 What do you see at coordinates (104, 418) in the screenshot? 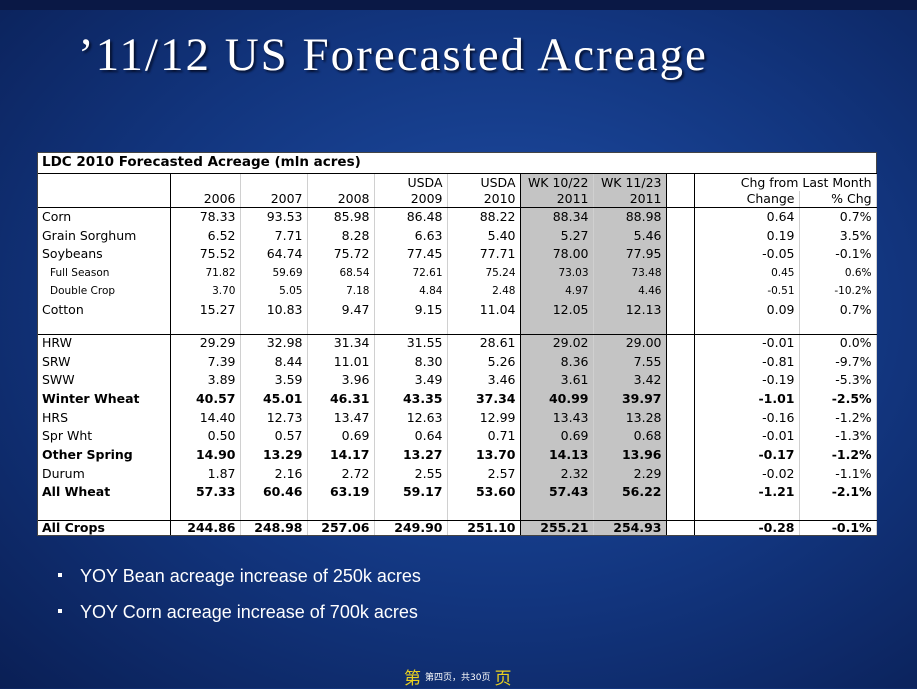
I see `row-label: HRS` at bounding box center [104, 418].